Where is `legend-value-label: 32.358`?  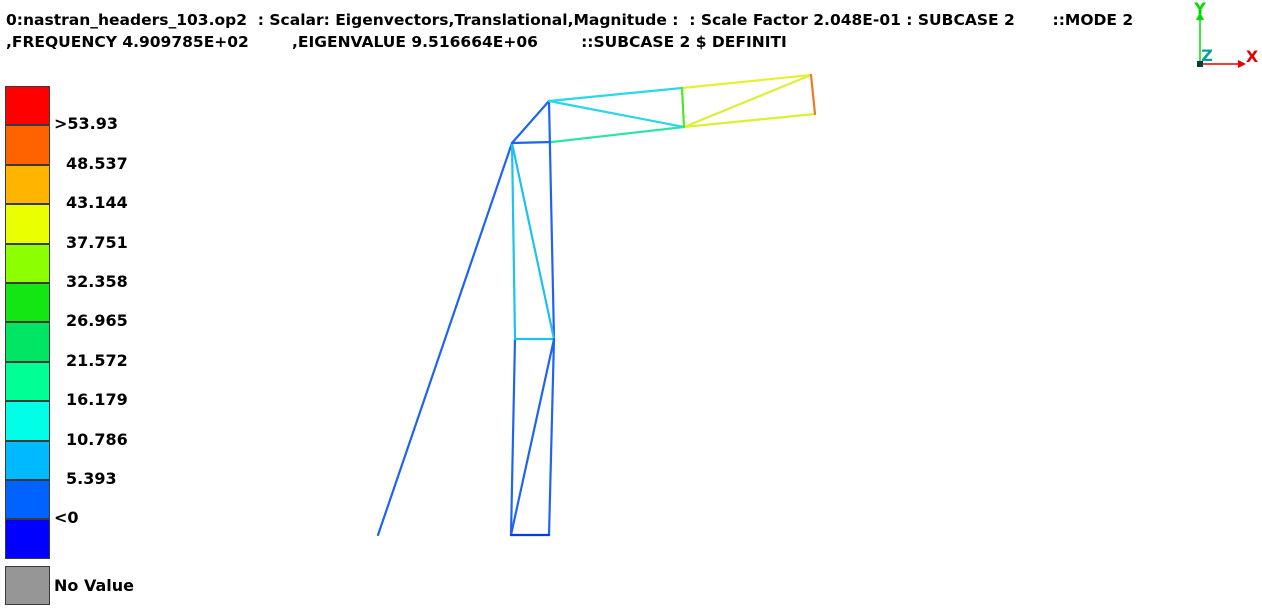
legend-value-label: 32.358 is located at coordinates (97, 281).